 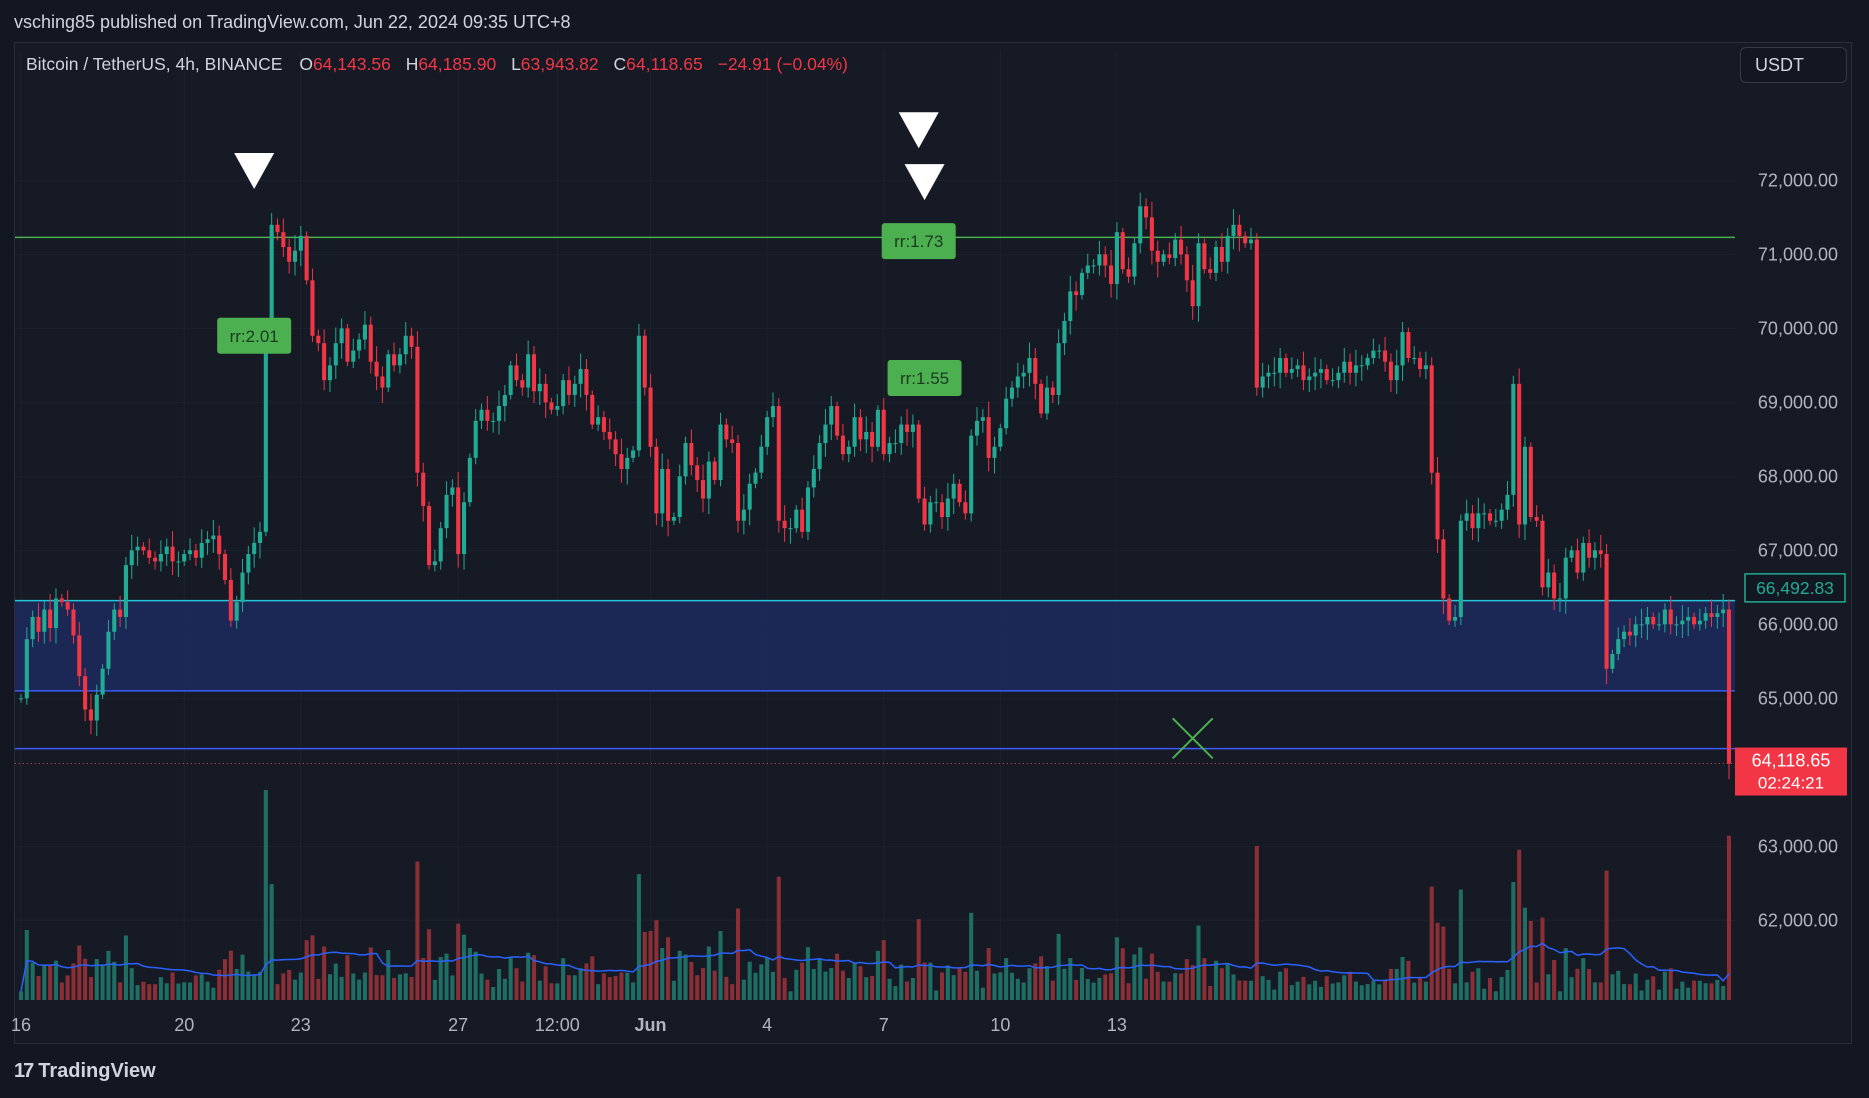 I want to click on support-zone, so click(x=875, y=645).